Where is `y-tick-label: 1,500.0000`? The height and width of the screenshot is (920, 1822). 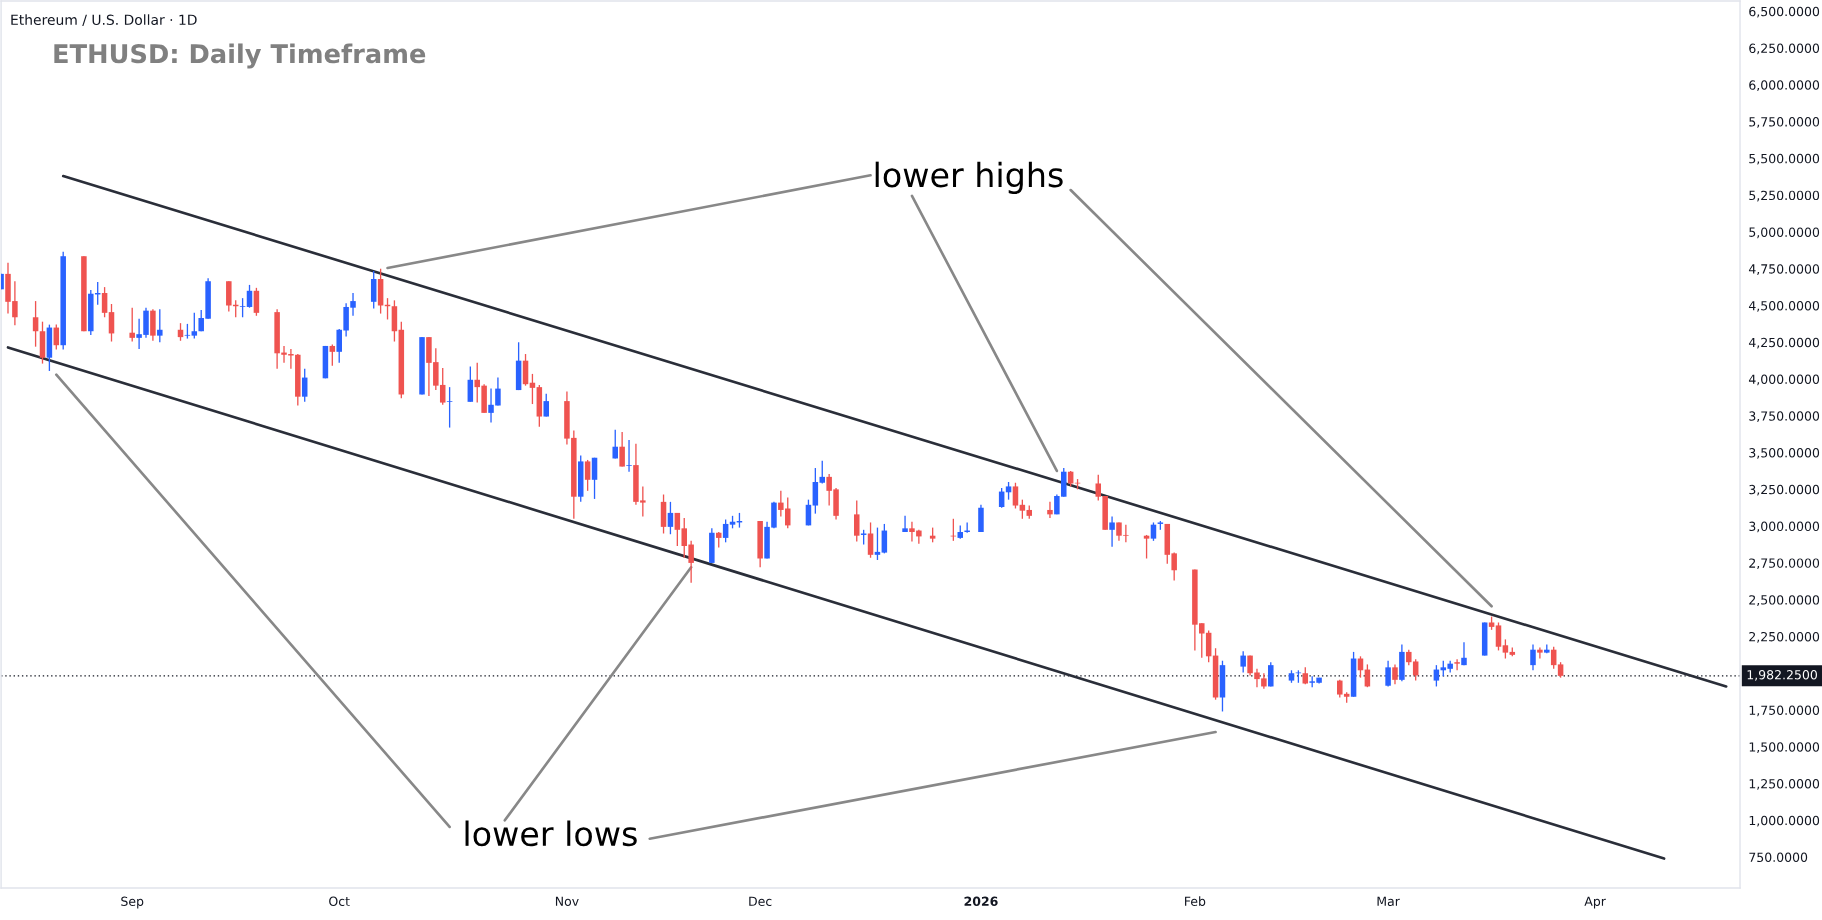 y-tick-label: 1,500.0000 is located at coordinates (1784, 747).